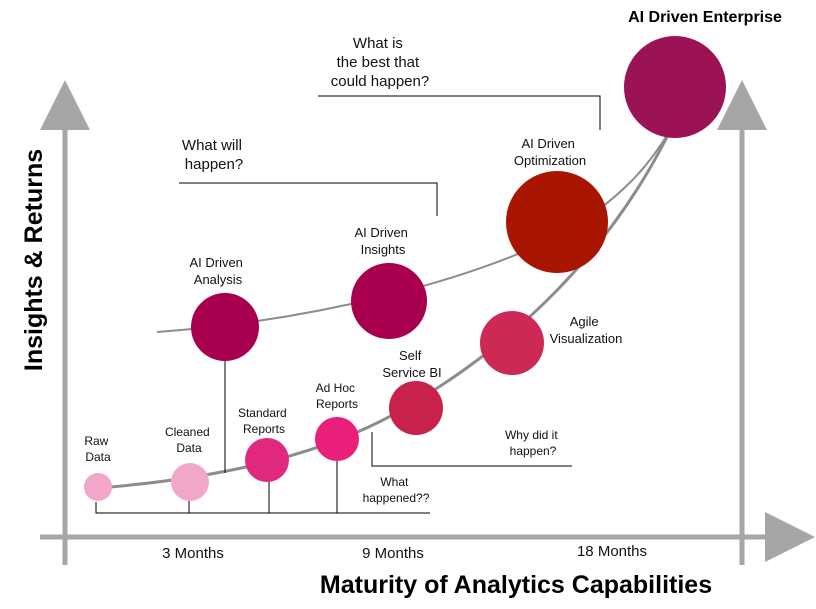 The width and height of the screenshot is (816, 609). I want to click on x-axis-title: Maturity of Analytics Capabilities, so click(516, 585).